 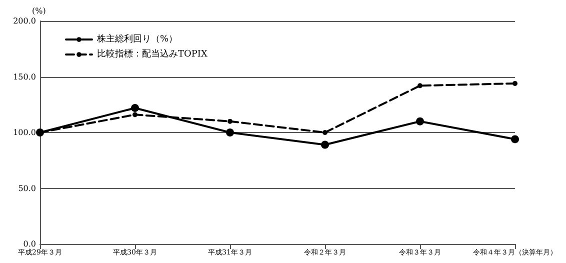 What do you see at coordinates (29, 244) in the screenshot?
I see `y-tick-label: 0.0` at bounding box center [29, 244].